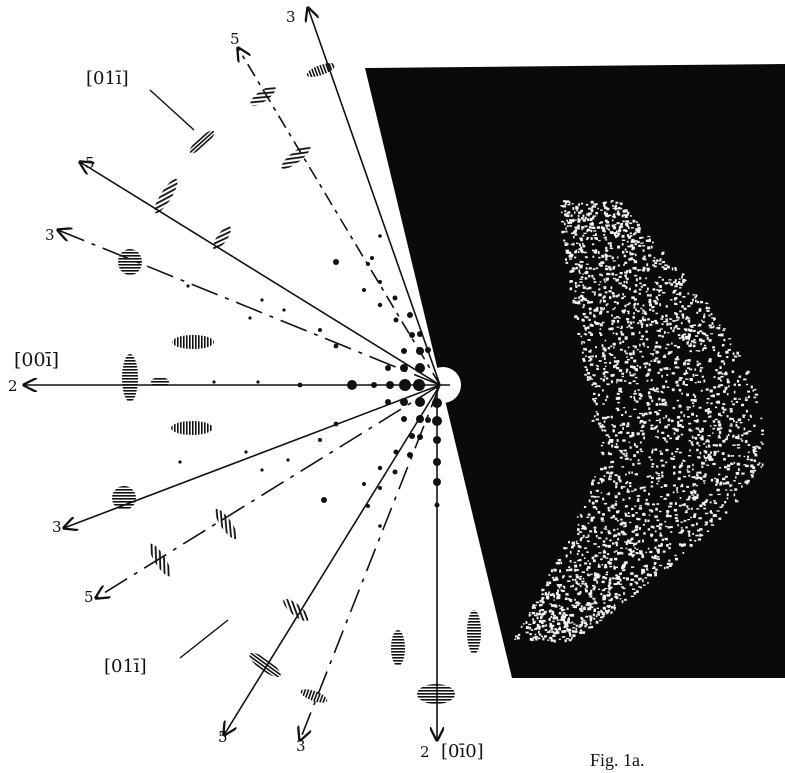 This screenshot has height=773, width=785. What do you see at coordinates (258, 382) in the screenshot?
I see `lattice-point` at bounding box center [258, 382].